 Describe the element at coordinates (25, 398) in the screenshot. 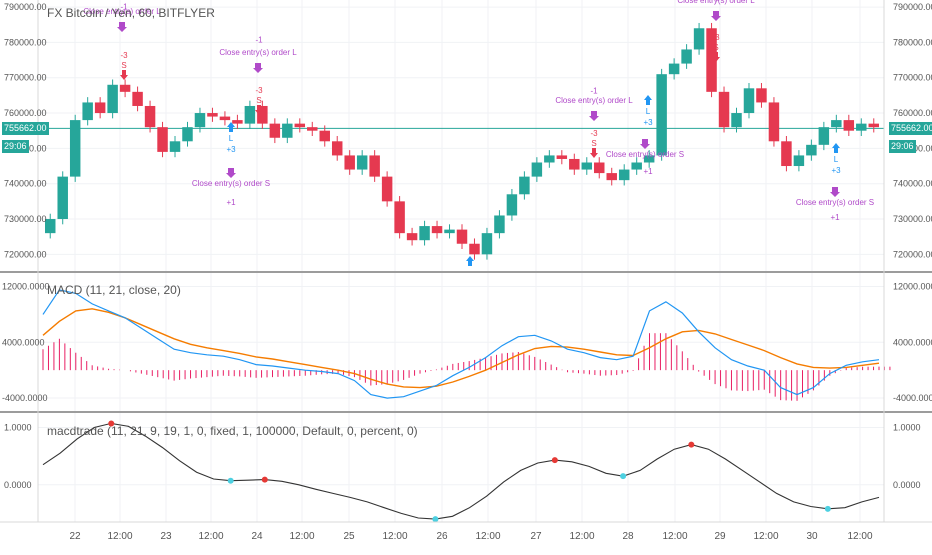

I see `macd-tick-left: -4000.0000` at that location.